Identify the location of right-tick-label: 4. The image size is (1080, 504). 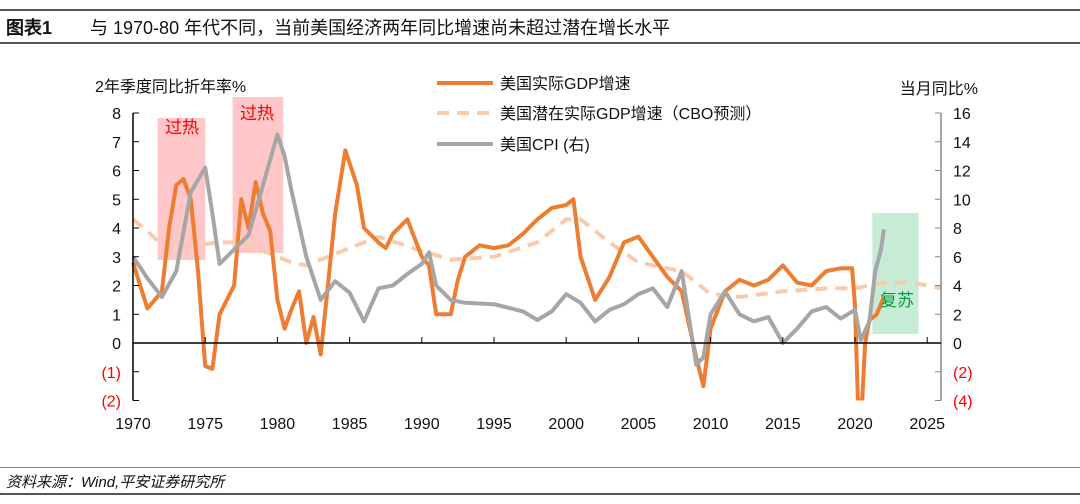
(957, 287).